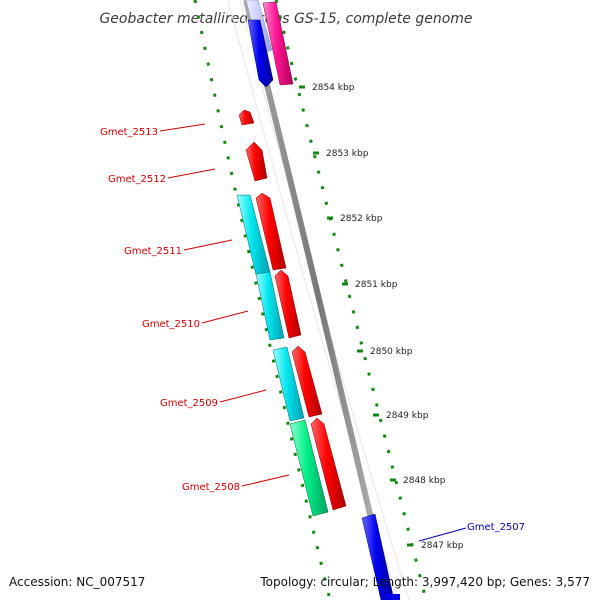 The width and height of the screenshot is (600, 600). Describe the element at coordinates (189, 403) in the screenshot. I see `gene-label-gmet-2509: Gmet_2509` at that location.